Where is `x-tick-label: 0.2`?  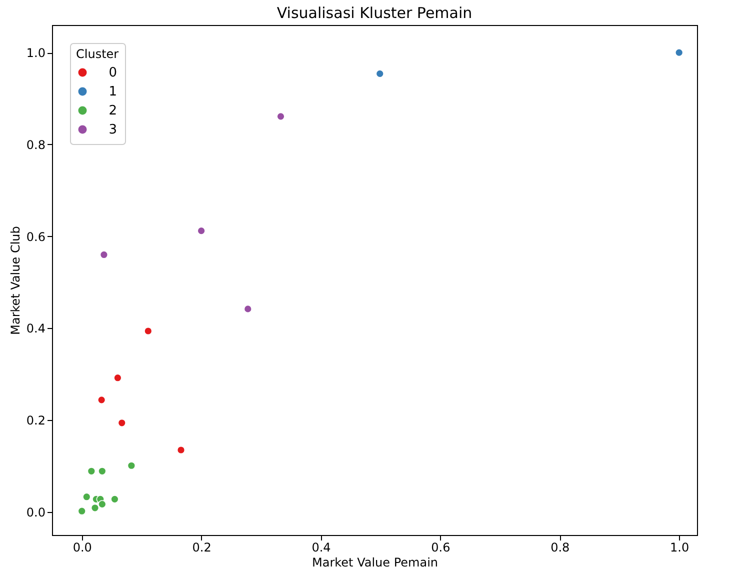
x-tick-label: 0.2 is located at coordinates (202, 547).